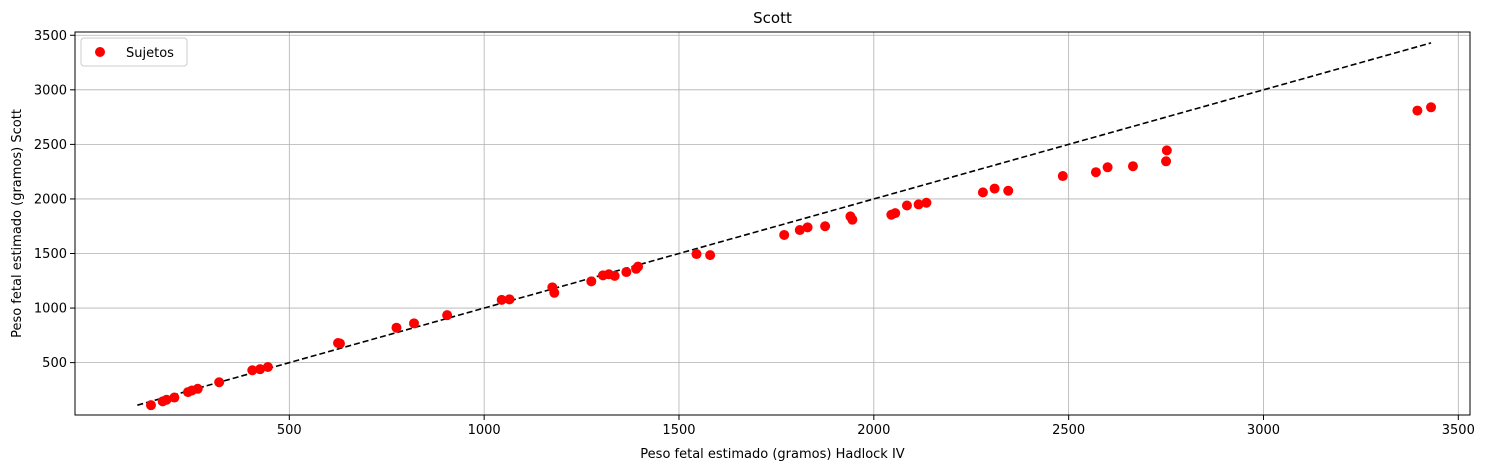 The height and width of the screenshot is (470, 1486). Describe the element at coordinates (50, 199) in the screenshot. I see `y-tick-label: 2000` at that location.